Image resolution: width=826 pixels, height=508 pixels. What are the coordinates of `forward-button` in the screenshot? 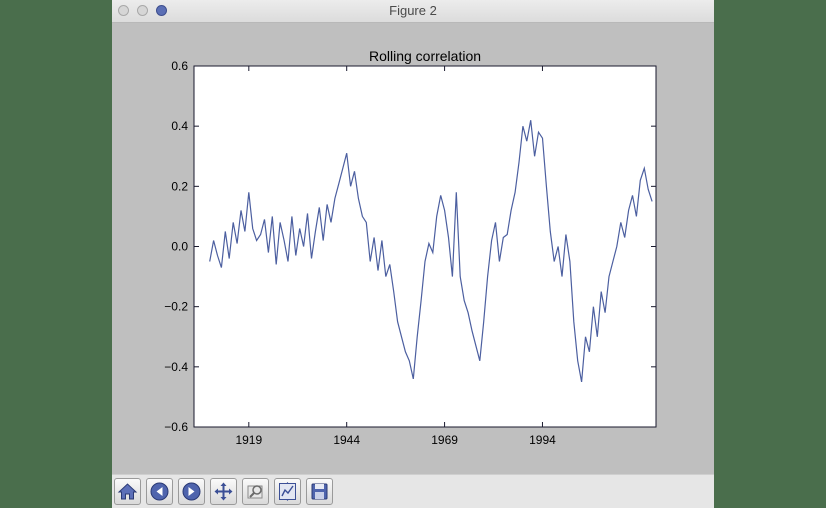 It's located at (191, 491).